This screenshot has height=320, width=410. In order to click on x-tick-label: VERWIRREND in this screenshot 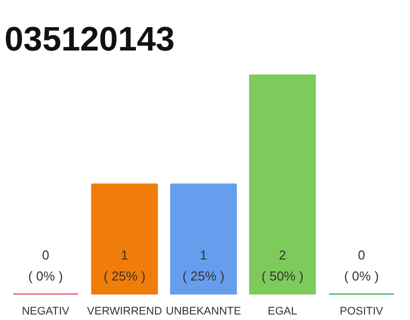, I will do `click(124, 312)`.